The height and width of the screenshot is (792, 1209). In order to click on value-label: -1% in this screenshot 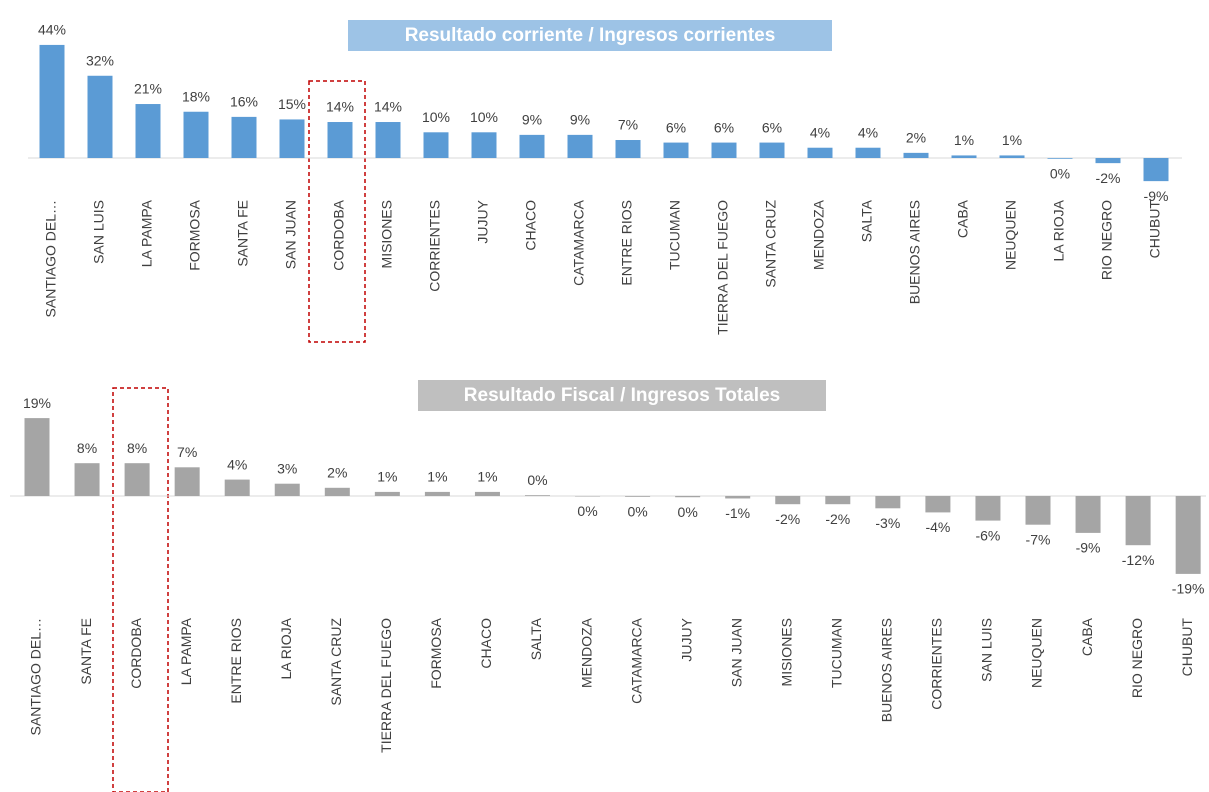, I will do `click(737, 513)`.